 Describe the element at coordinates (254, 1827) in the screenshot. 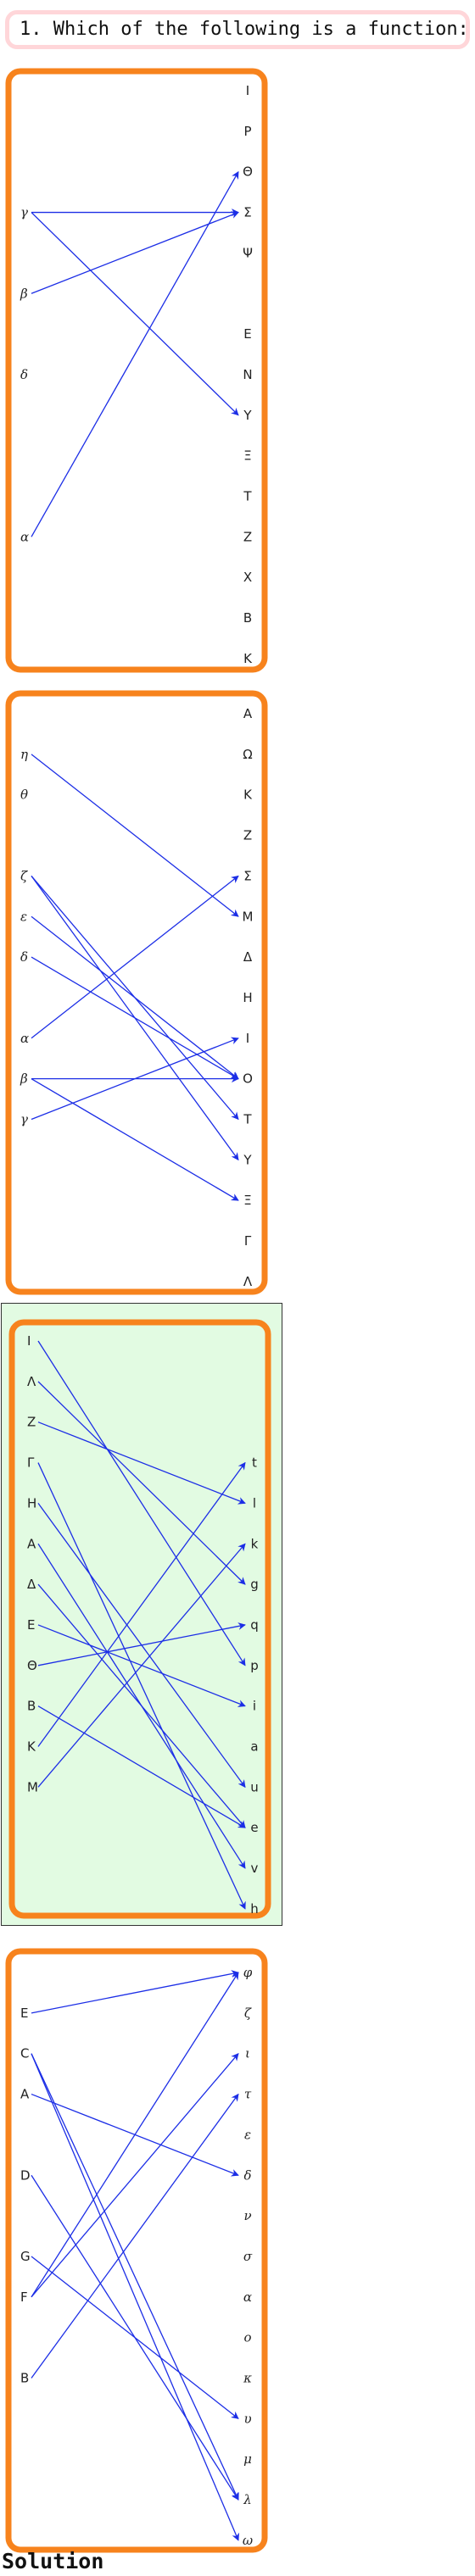

I see `codomain-label: e` at that location.